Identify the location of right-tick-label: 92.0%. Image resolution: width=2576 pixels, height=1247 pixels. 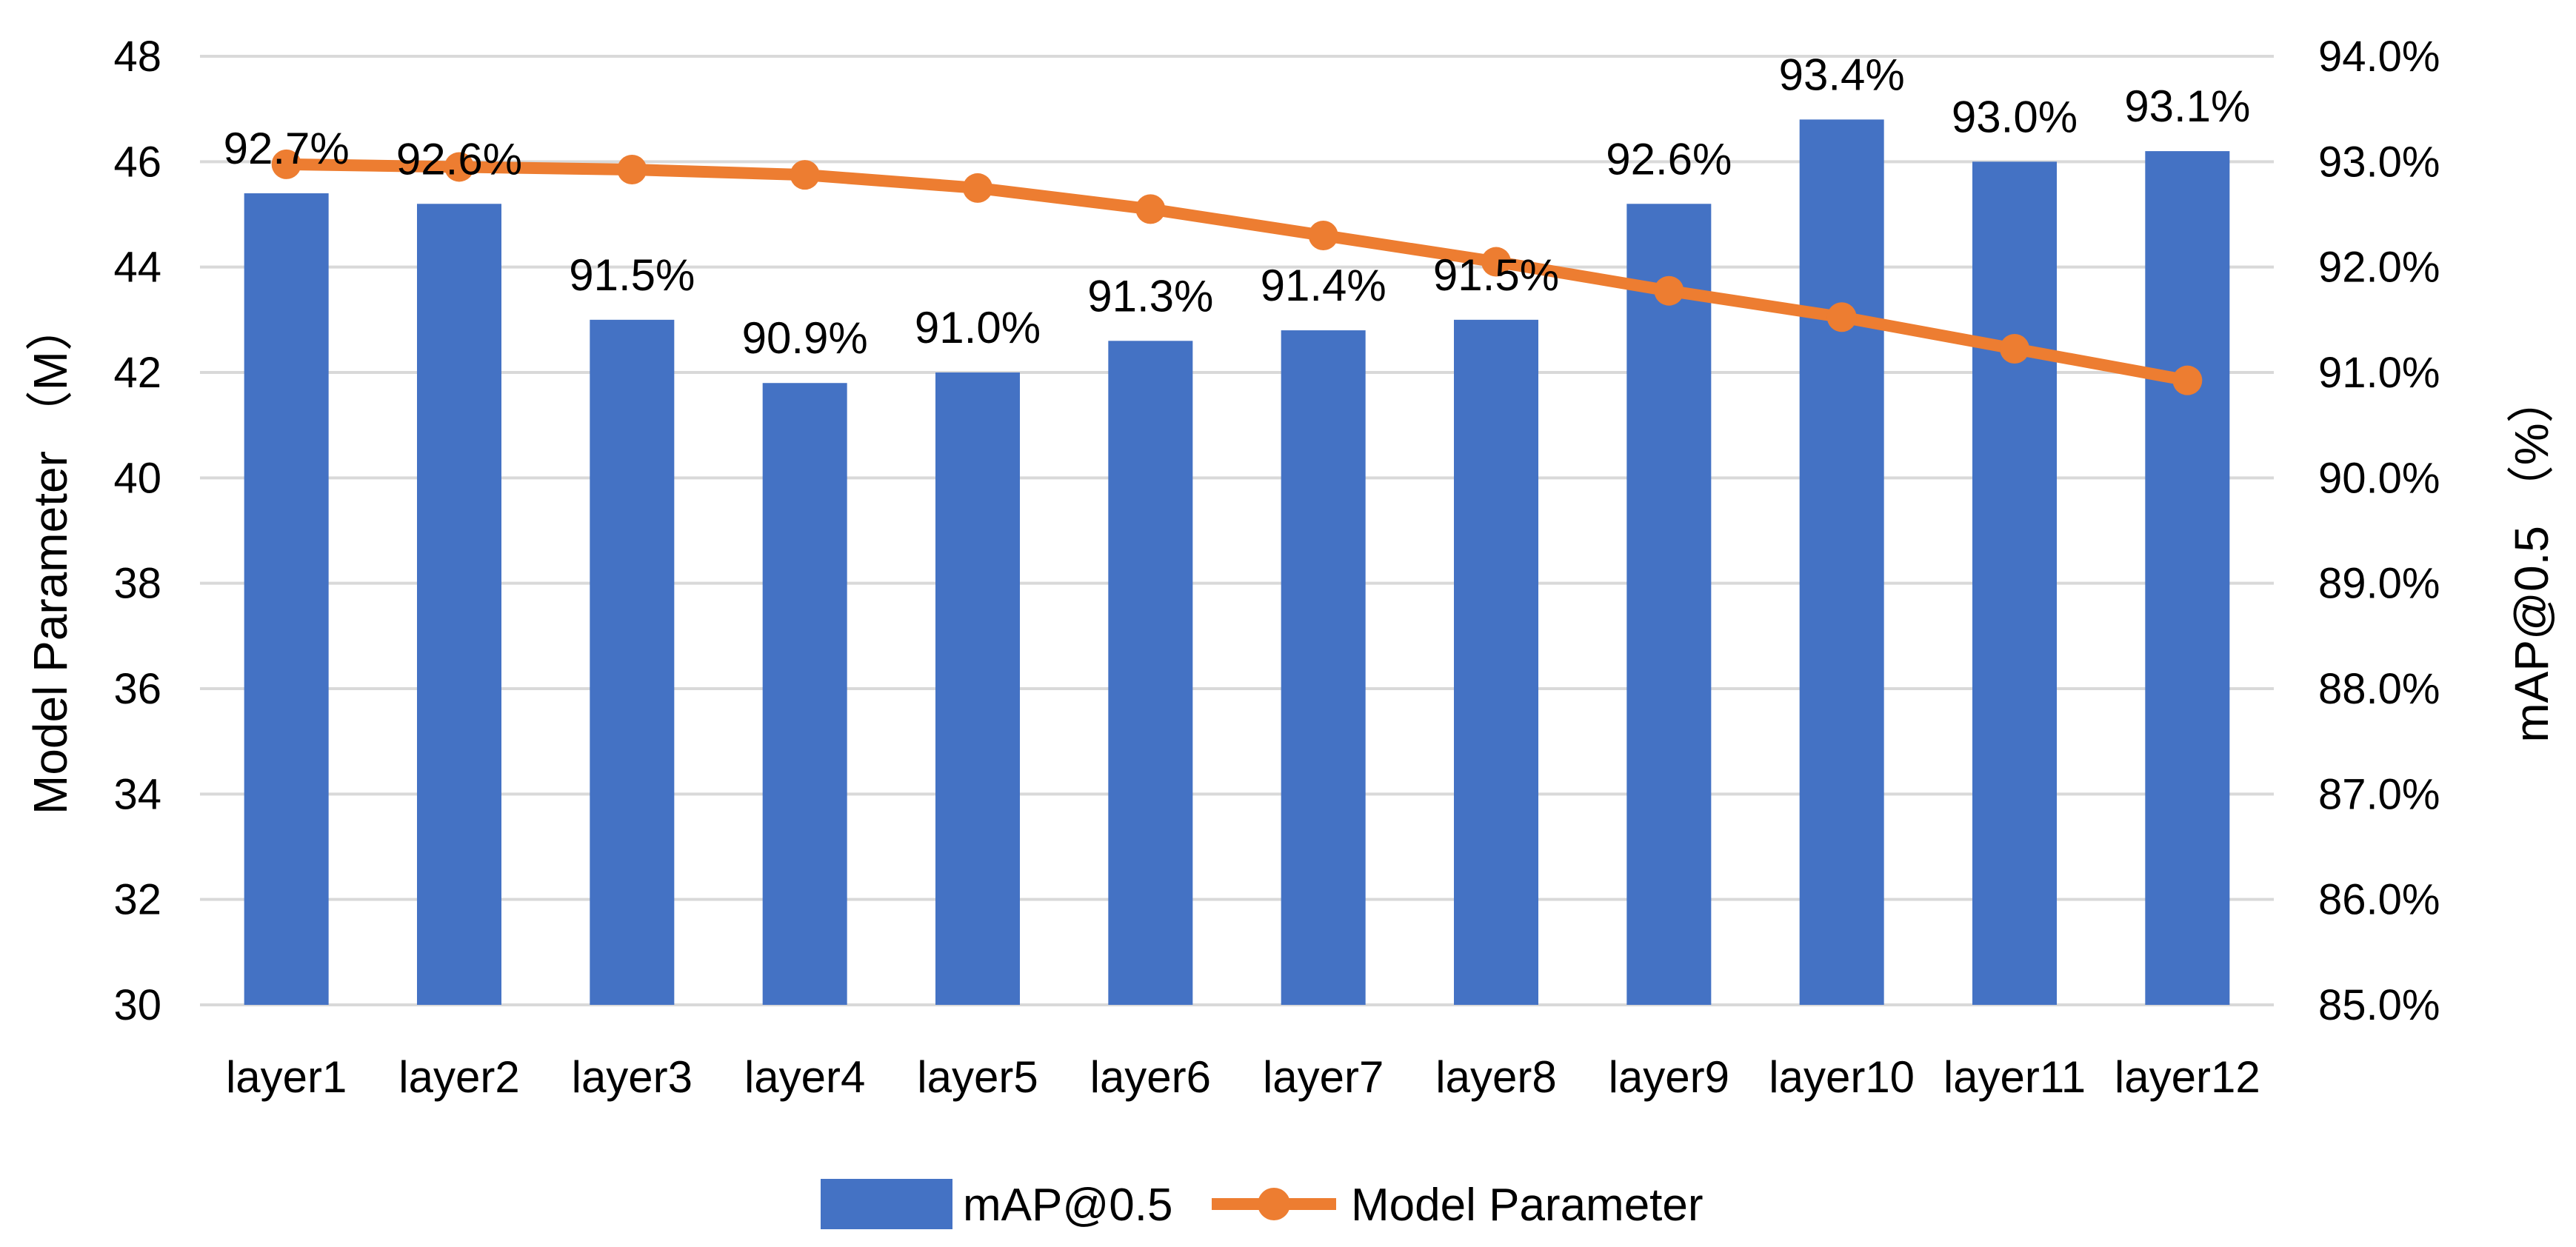
(2379, 268).